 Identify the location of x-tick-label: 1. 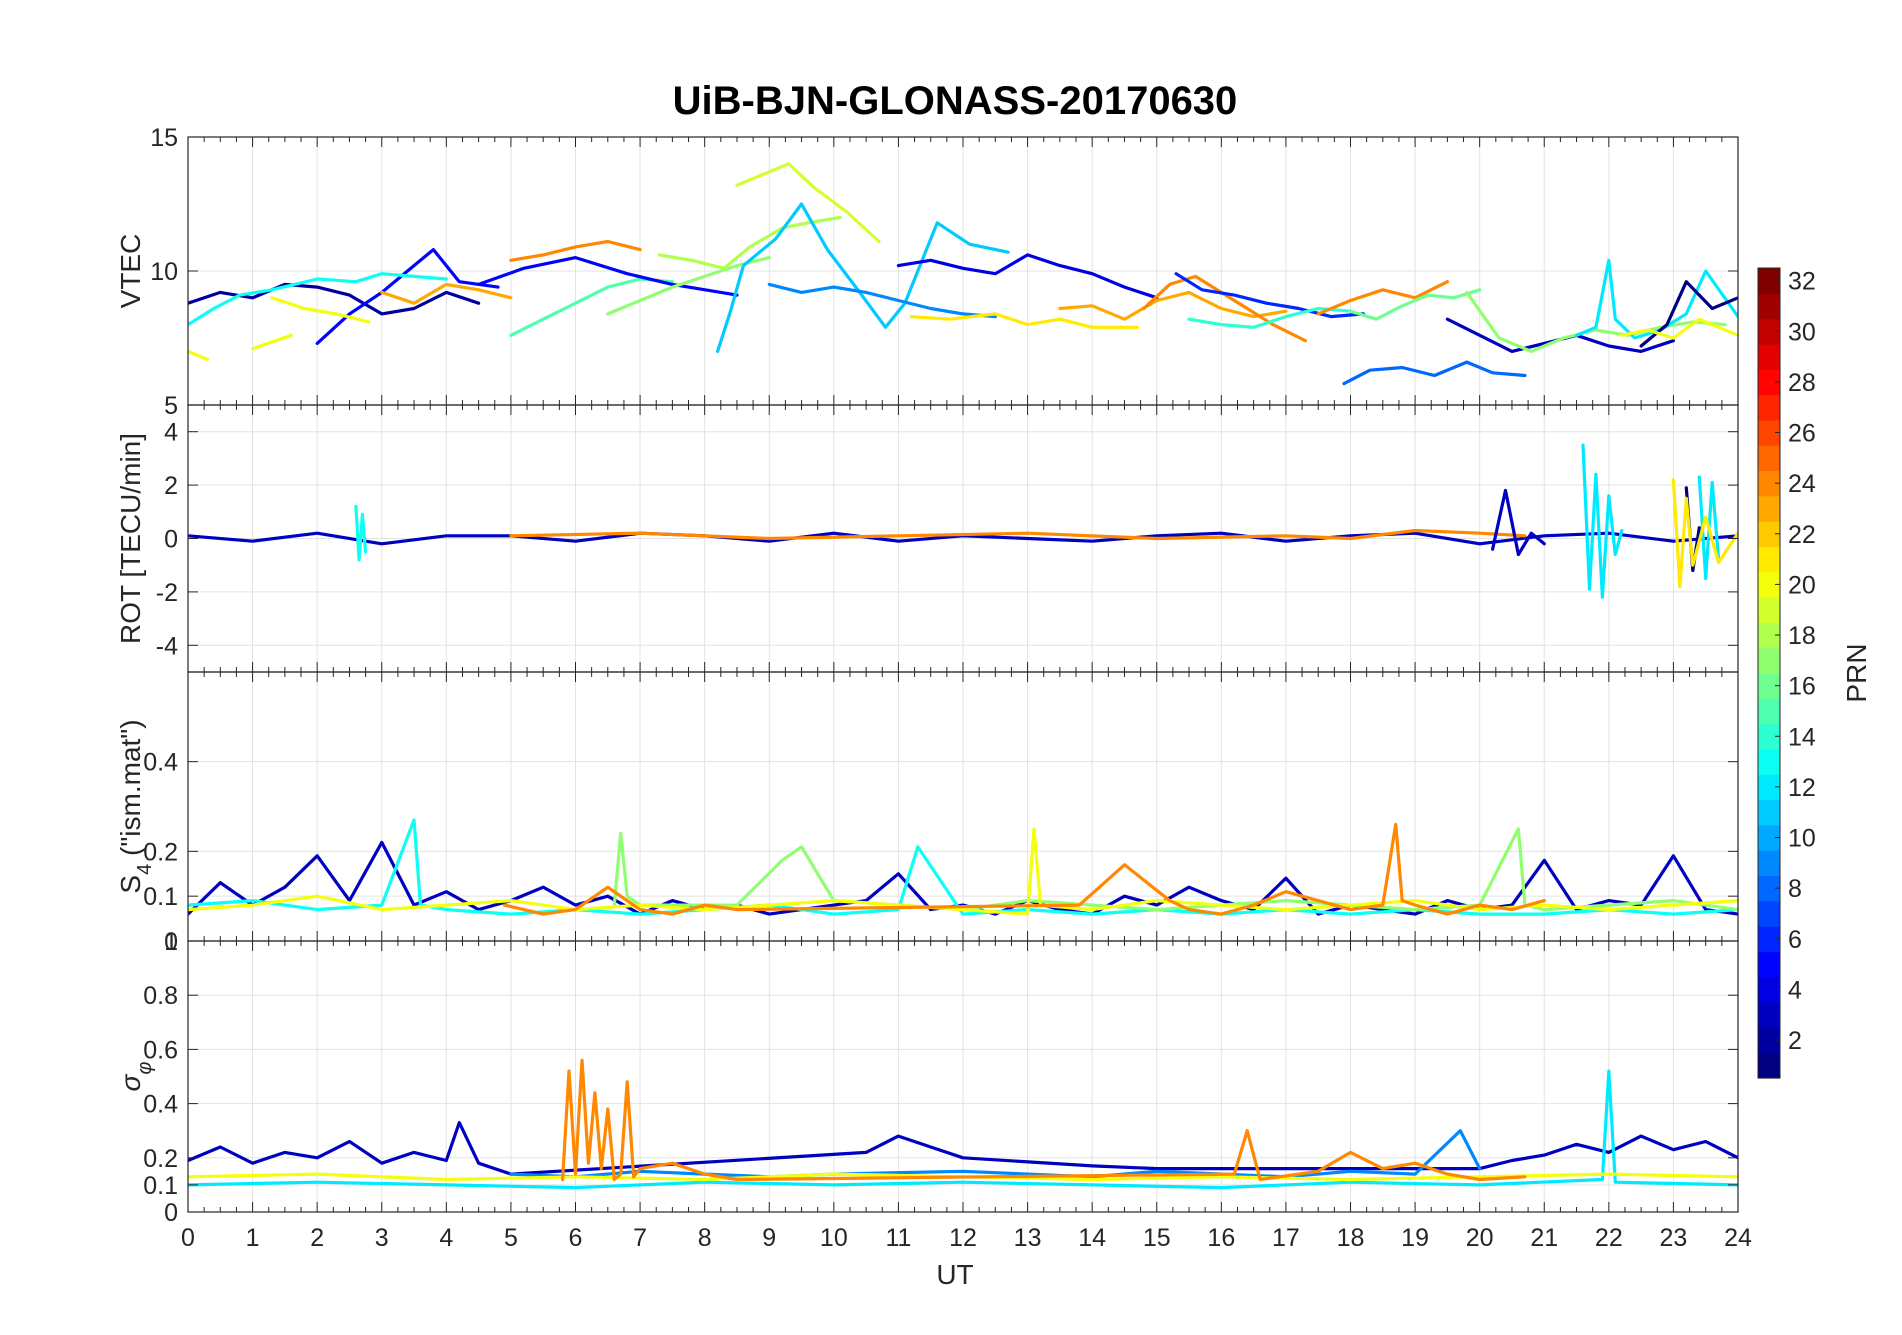
(253, 1238).